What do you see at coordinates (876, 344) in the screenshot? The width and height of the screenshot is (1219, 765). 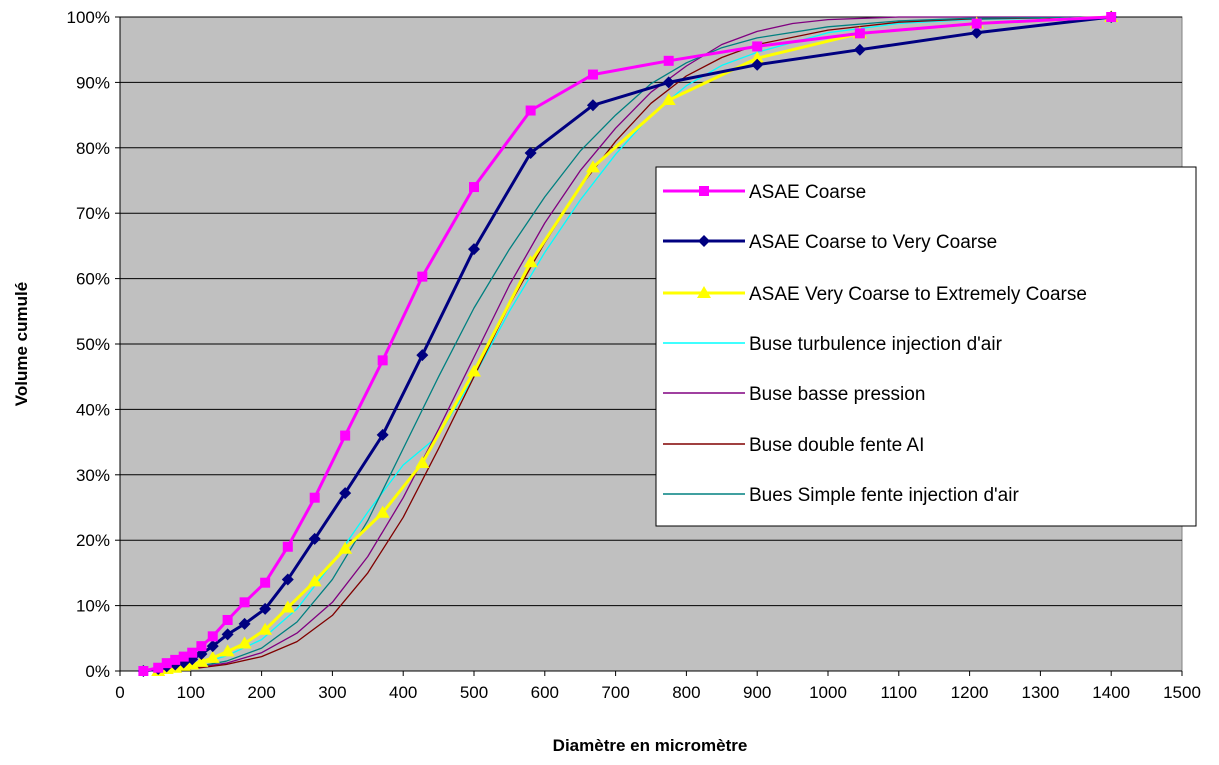 I see `legend-label: Buse turbulence injection d'air` at bounding box center [876, 344].